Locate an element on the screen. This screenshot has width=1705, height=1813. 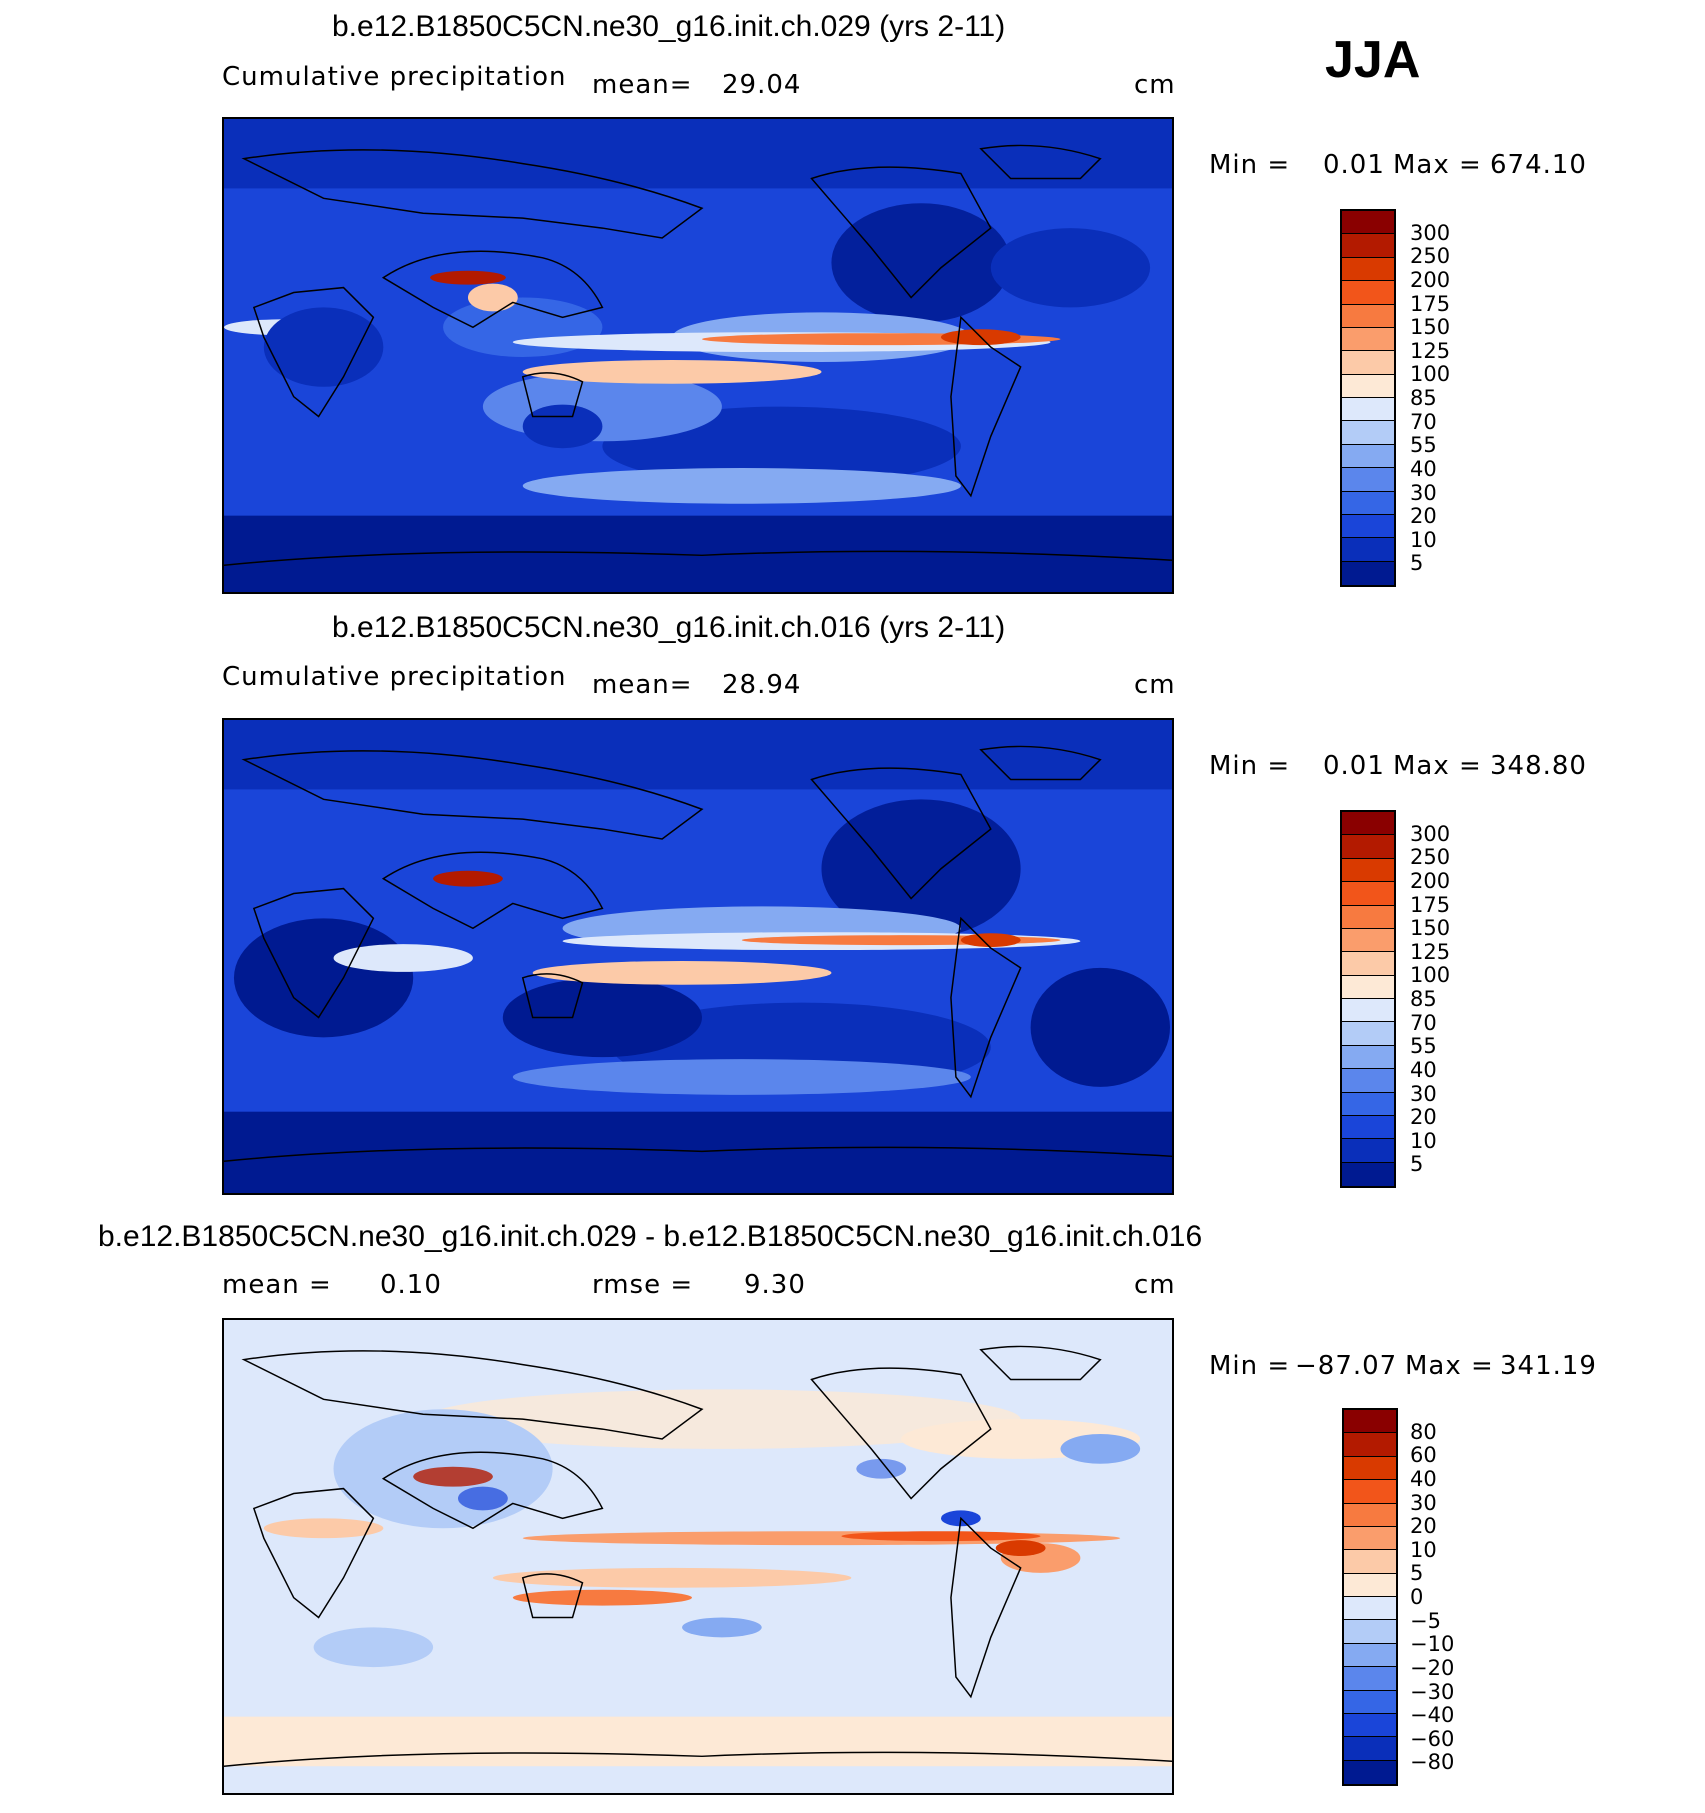
panel3-mean-value: 0.10 is located at coordinates (411, 1285).